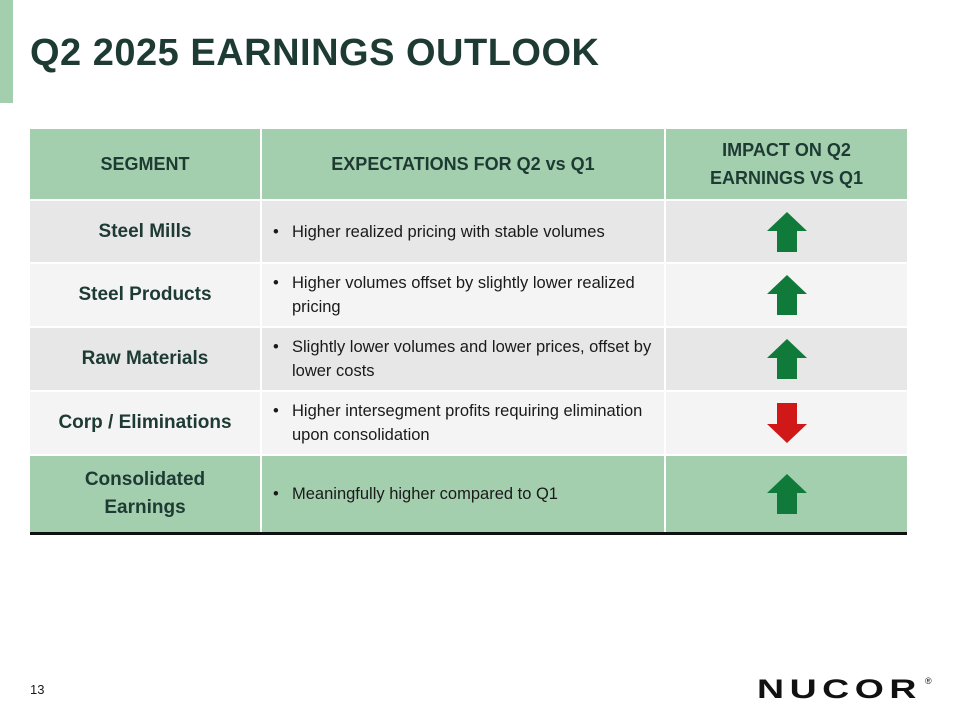 The height and width of the screenshot is (720, 960). I want to click on total-segment-line1: Consolidated, so click(145, 479).